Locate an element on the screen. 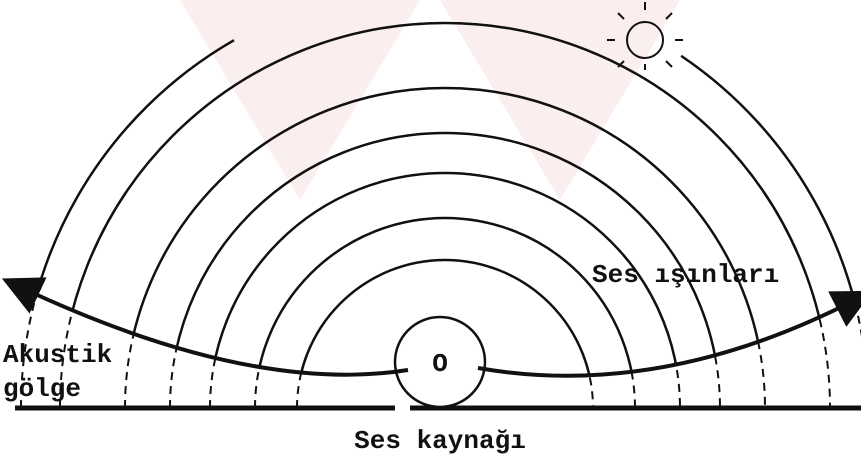 The image size is (861, 459). rays-label: Ses ışınları is located at coordinates (685, 275).